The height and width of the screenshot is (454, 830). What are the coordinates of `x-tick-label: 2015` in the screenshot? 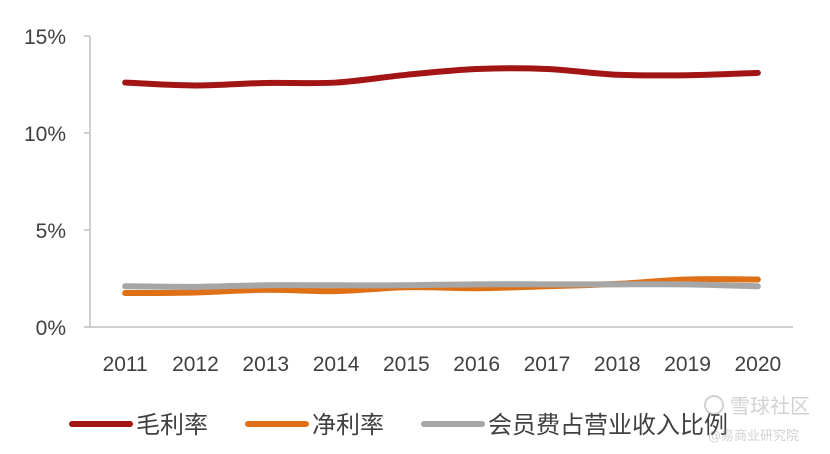 It's located at (406, 364).